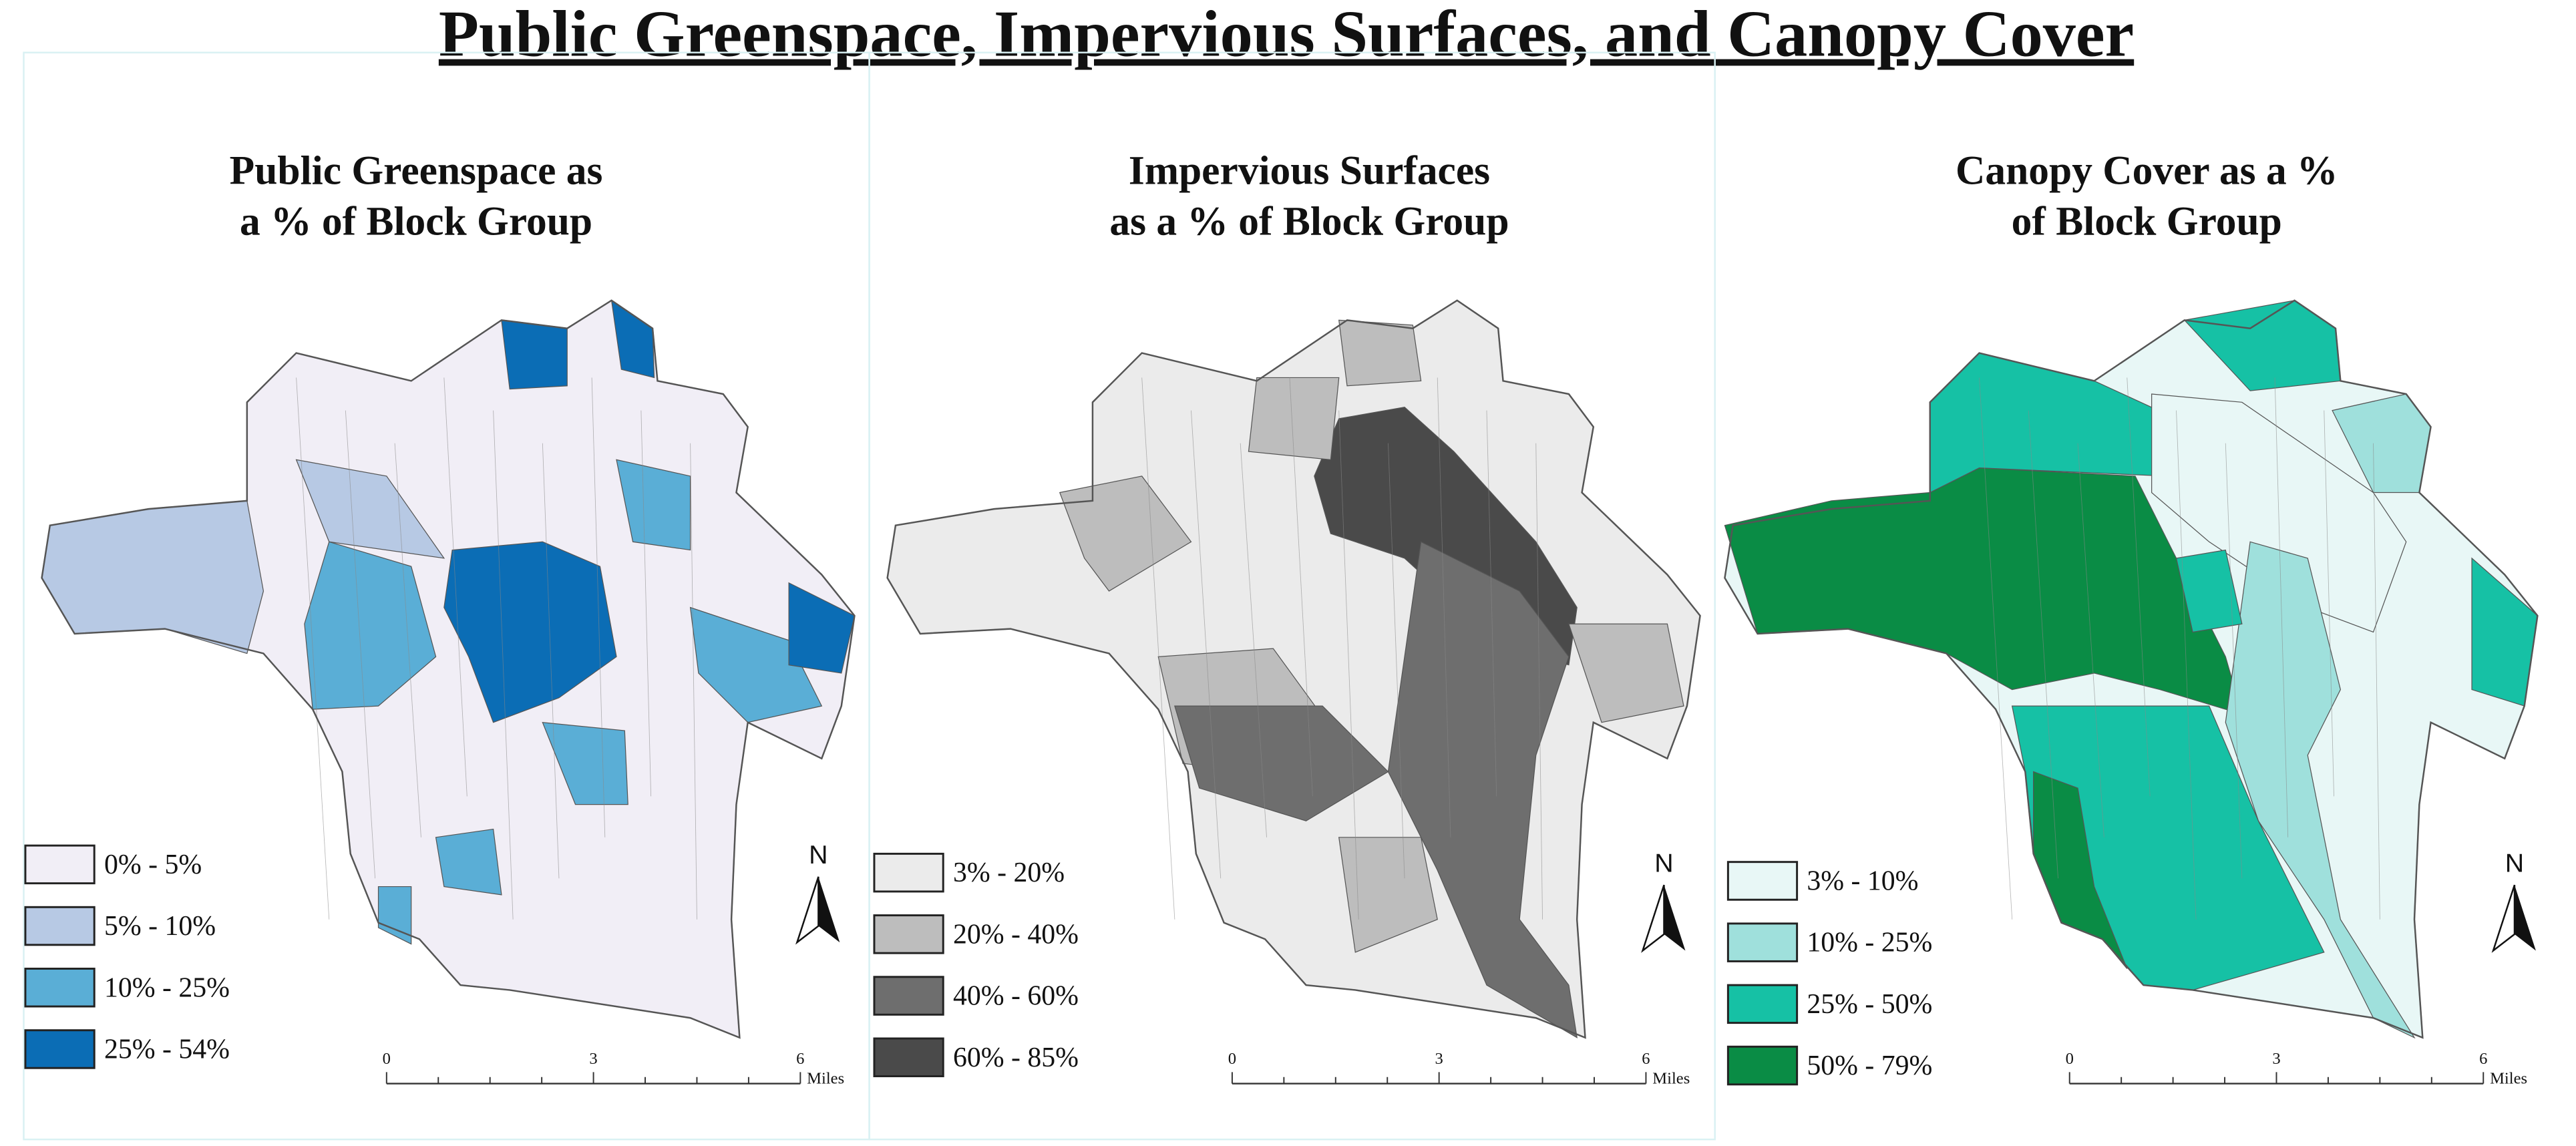 This screenshot has width=2576, height=1146. Describe the element at coordinates (1869, 1065) in the screenshot. I see `legend-label: 50% - 79%` at that location.